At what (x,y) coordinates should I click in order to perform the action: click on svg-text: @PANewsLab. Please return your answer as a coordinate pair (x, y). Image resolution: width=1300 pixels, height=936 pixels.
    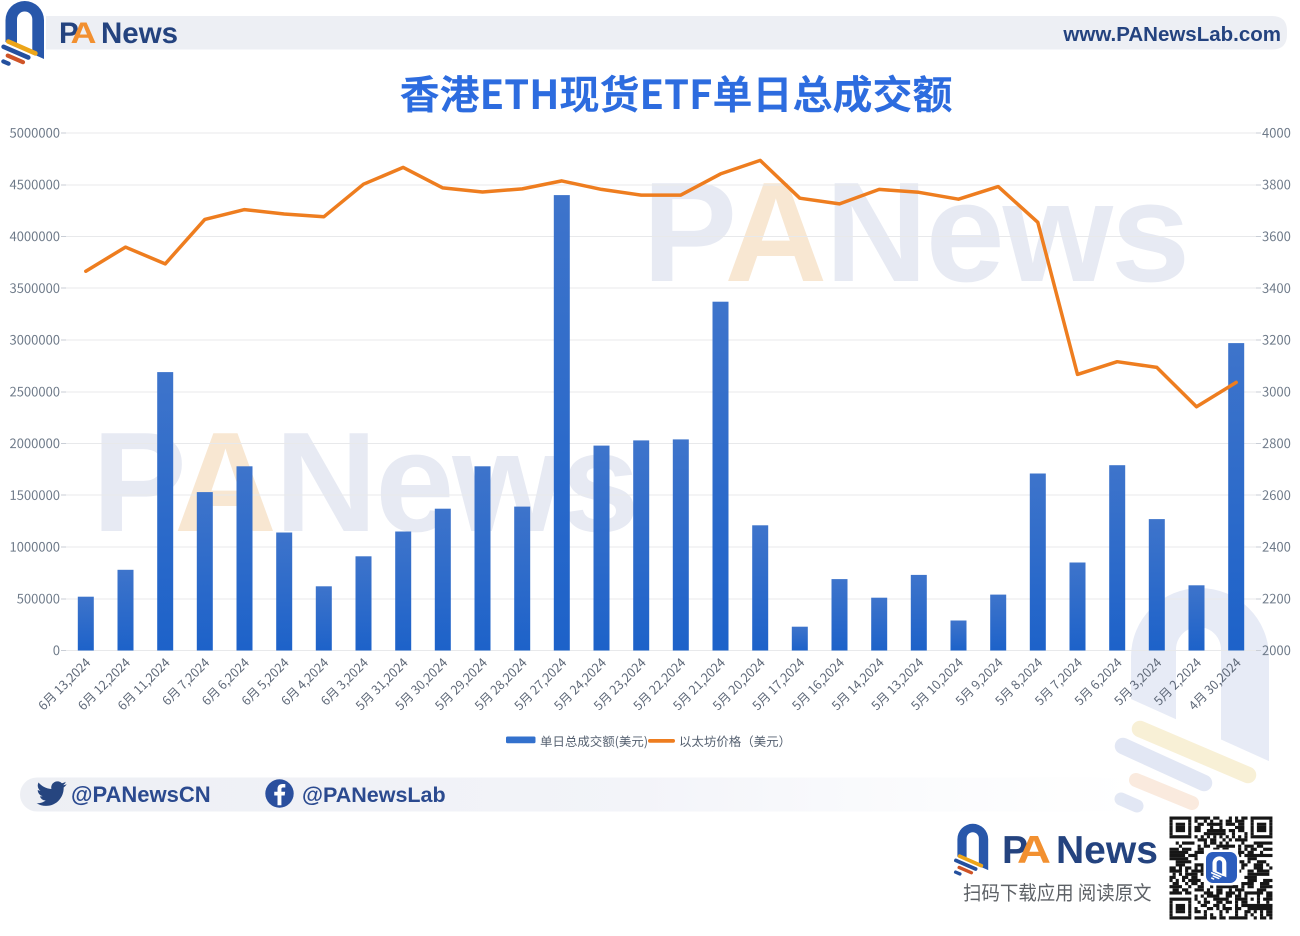
    Looking at the image, I should click on (374, 795).